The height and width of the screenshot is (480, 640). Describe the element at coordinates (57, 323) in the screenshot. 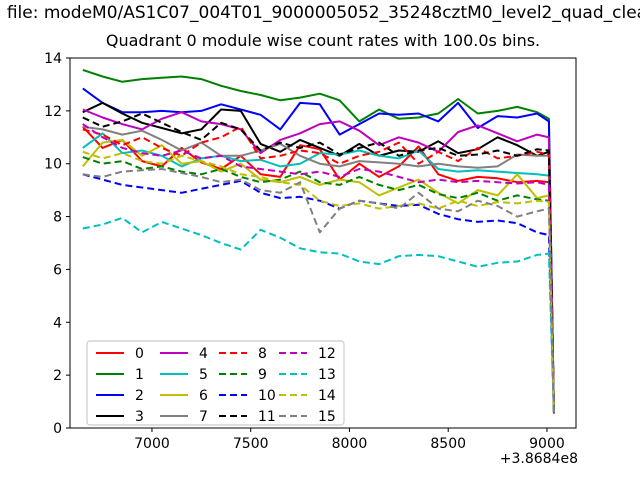

I see `y-tick-label: 4` at that location.